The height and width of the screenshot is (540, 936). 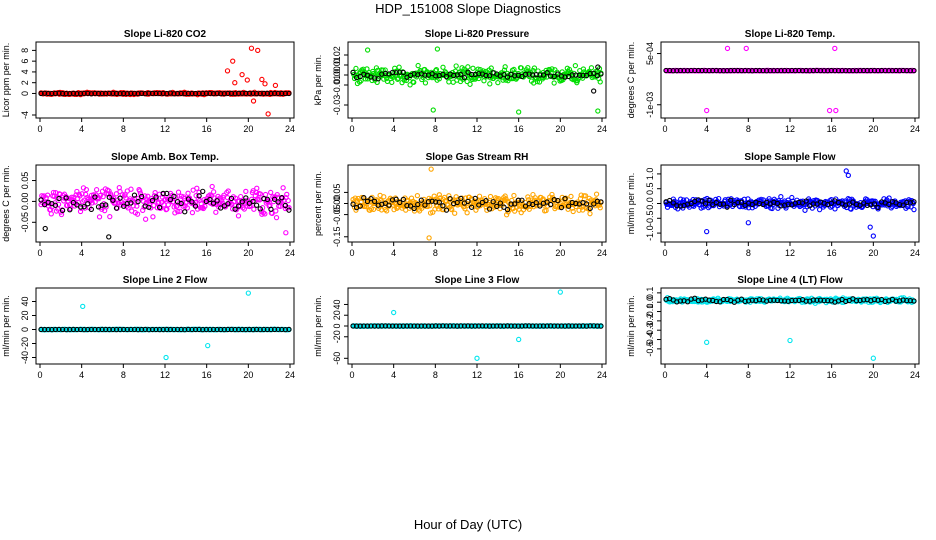 What do you see at coordinates (337, 214) in the screenshot?
I see `y-tick-label: -0.05` at bounding box center [337, 214].